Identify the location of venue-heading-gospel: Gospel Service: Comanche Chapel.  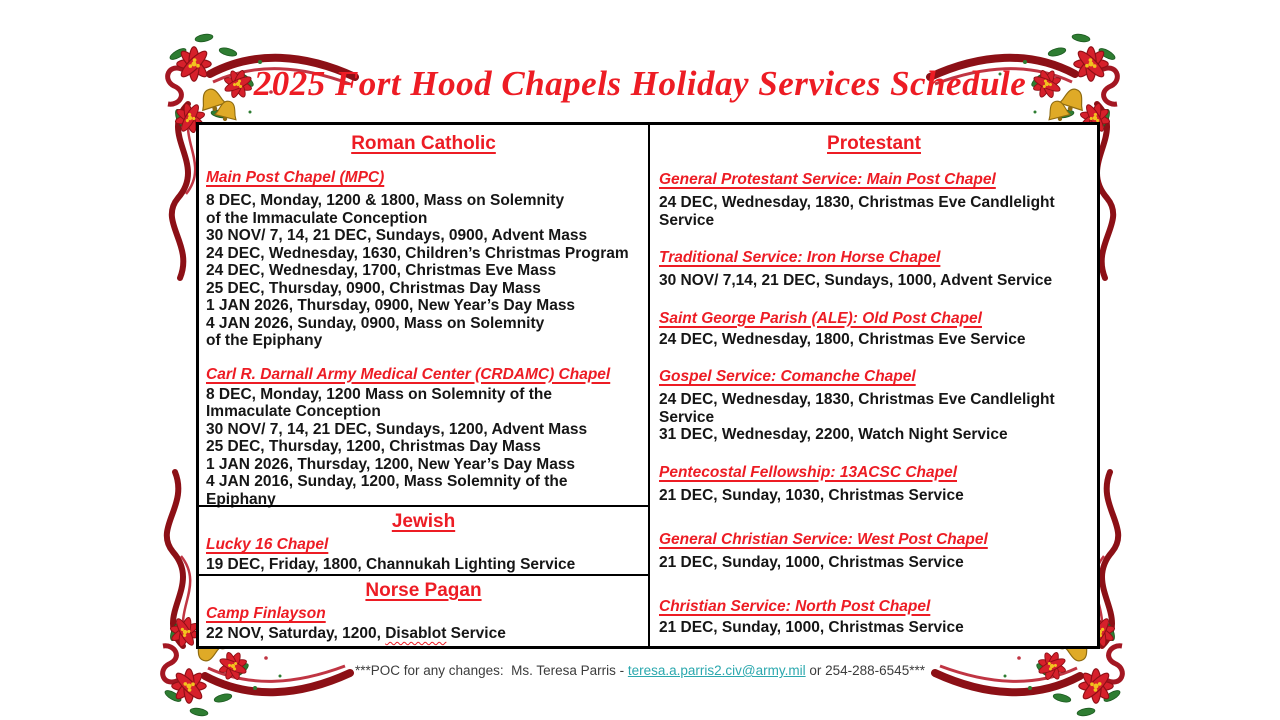
(787, 376).